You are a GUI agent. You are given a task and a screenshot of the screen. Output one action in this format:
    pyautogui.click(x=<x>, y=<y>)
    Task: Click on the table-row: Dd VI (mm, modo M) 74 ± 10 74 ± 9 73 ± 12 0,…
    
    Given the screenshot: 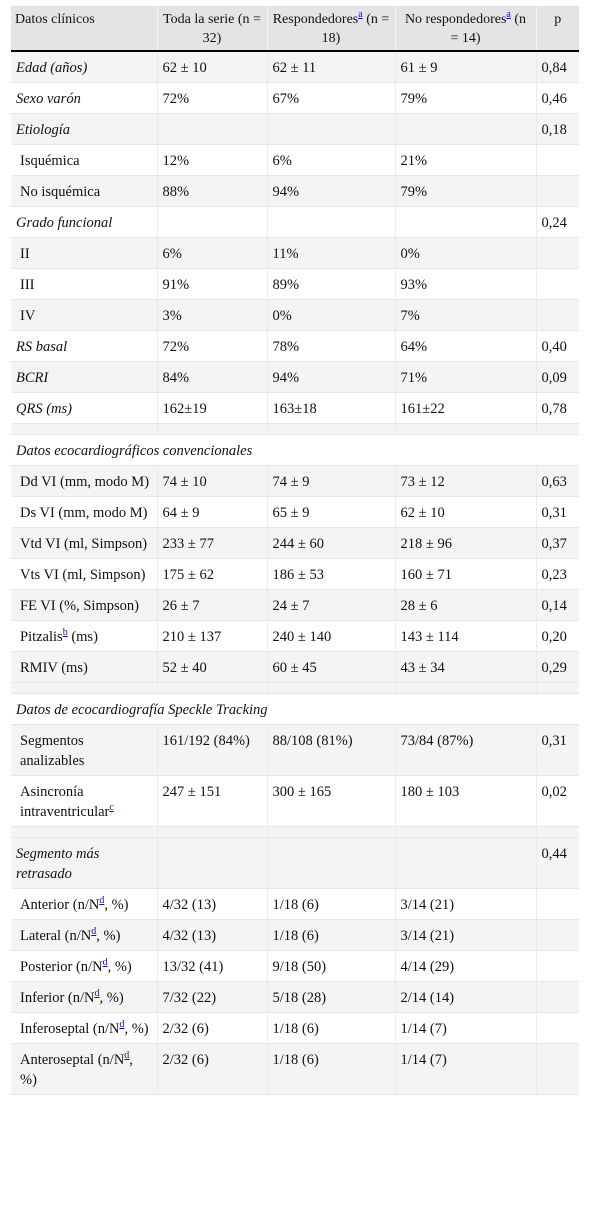 What is the action you would take?
    pyautogui.click(x=295, y=481)
    